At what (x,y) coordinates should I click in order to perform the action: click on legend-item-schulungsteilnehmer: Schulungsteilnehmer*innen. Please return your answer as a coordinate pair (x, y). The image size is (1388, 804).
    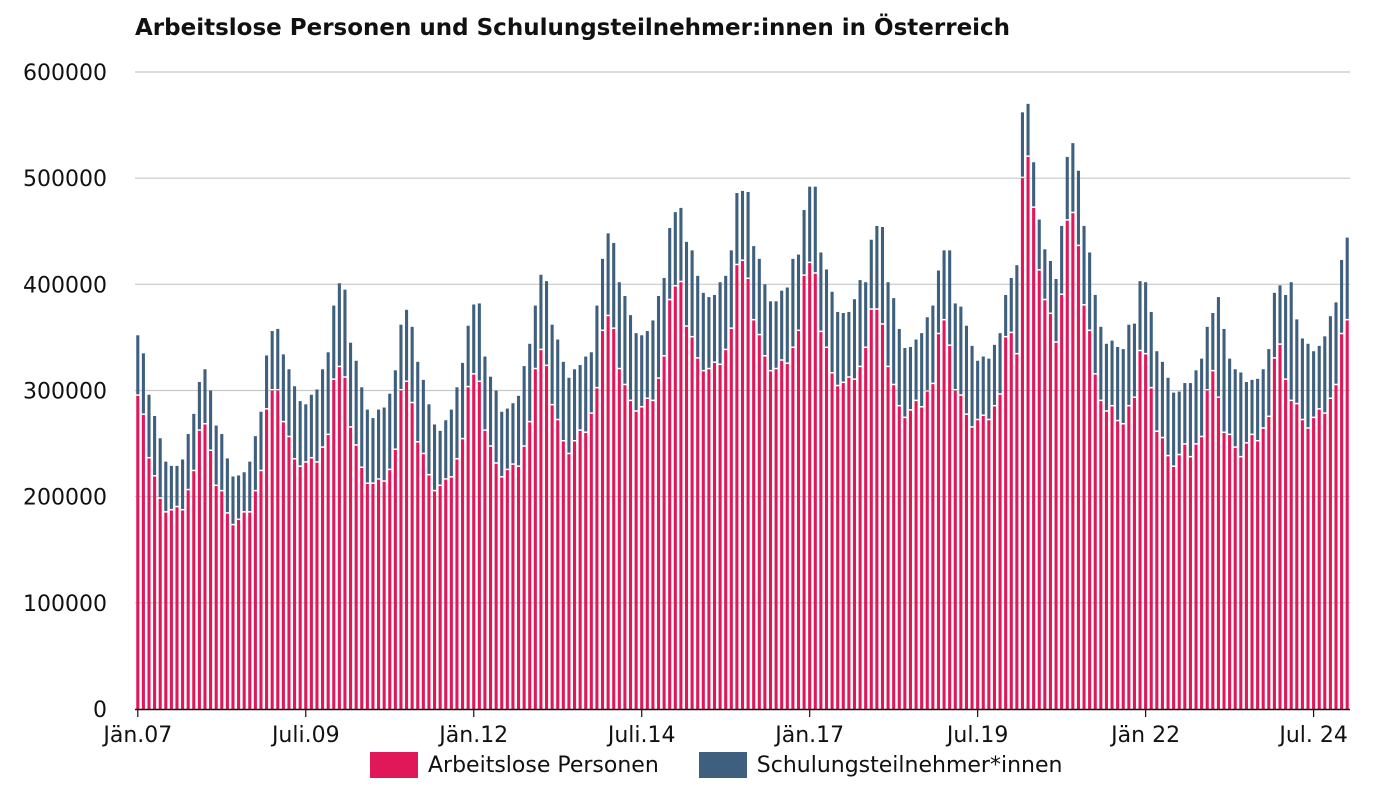
    Looking at the image, I should click on (880, 765).